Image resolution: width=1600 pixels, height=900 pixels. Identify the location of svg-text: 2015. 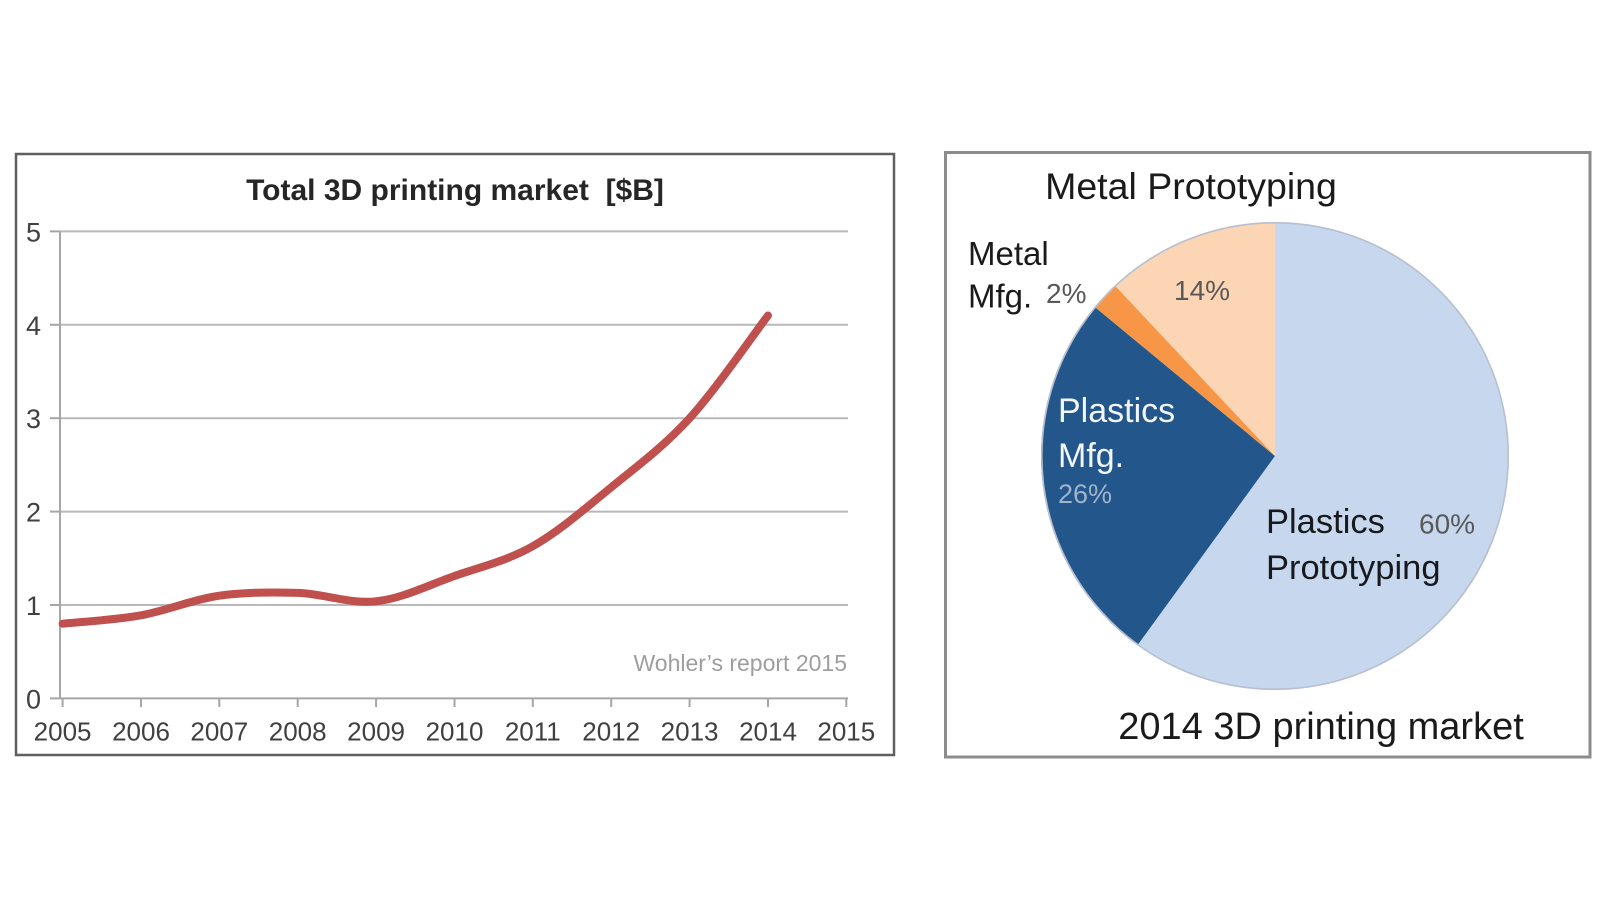
(846, 732).